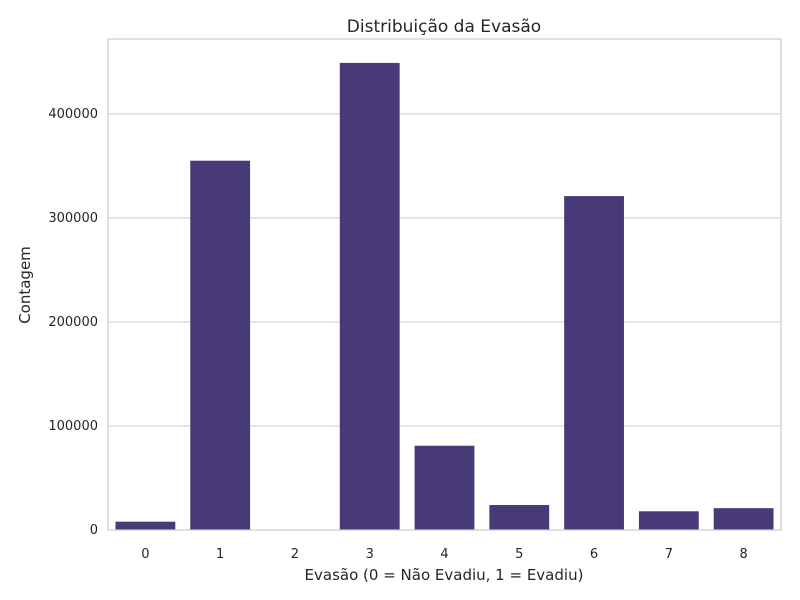 The image size is (800, 600). I want to click on x-tick-label: 4, so click(444, 554).